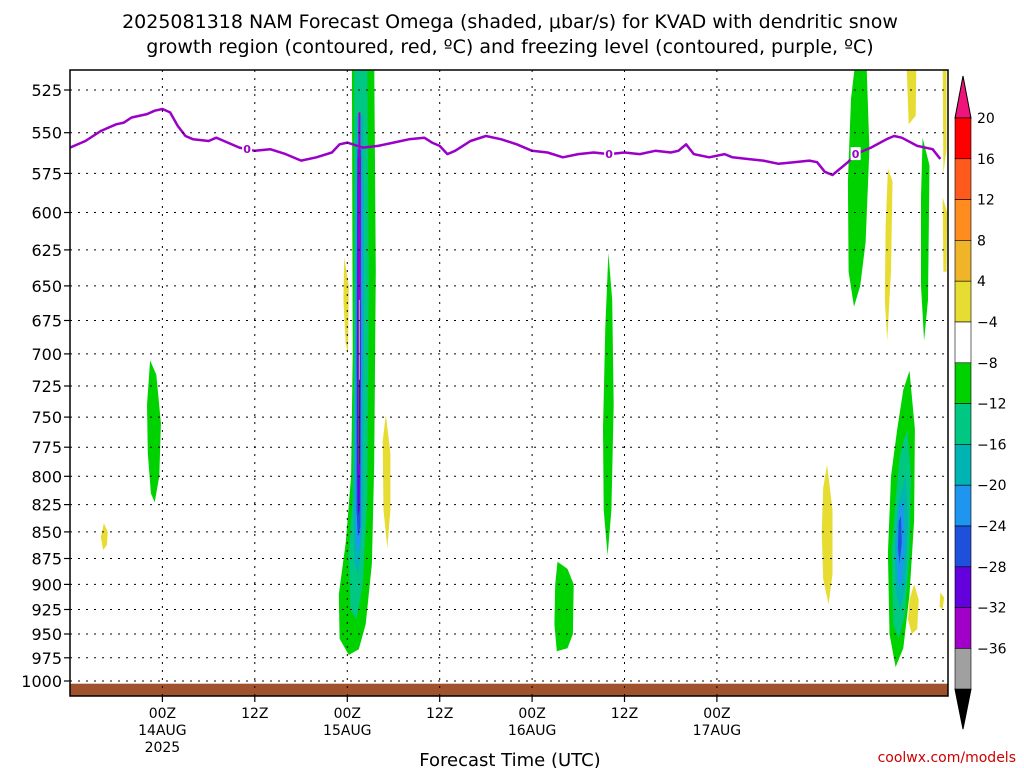  What do you see at coordinates (46, 213) in the screenshot?
I see `y-tick-label-600: 600` at bounding box center [46, 213].